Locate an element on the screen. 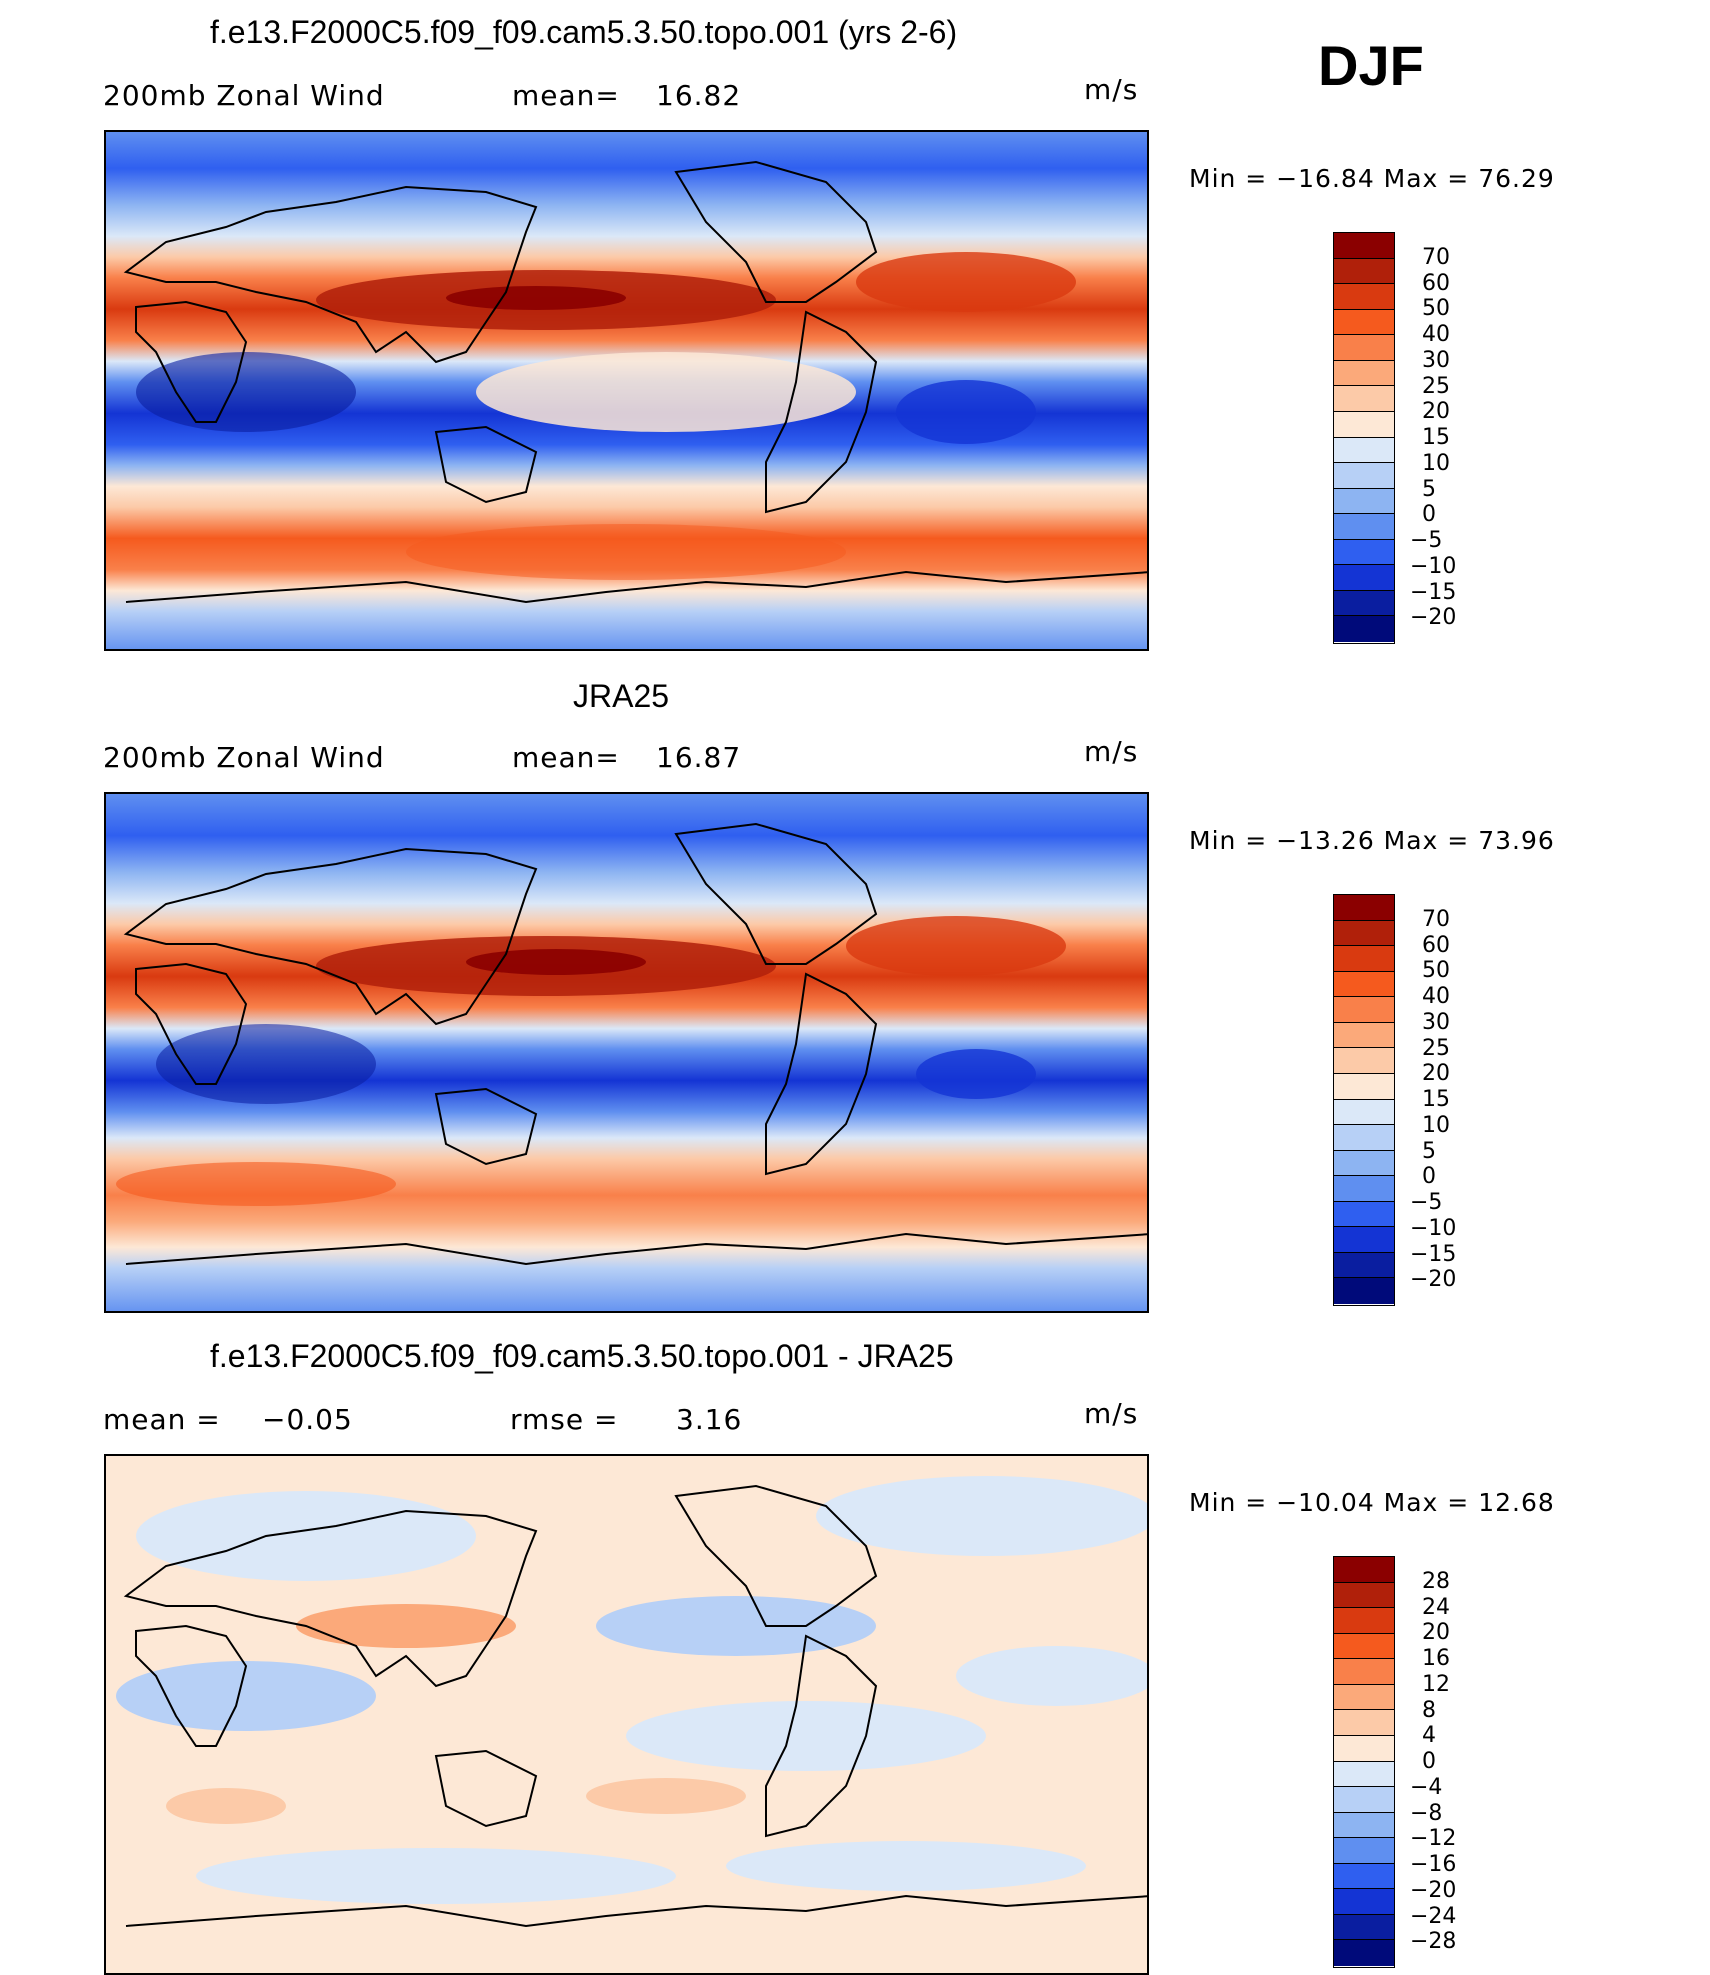 The image size is (1710, 1975). colorbar-tick-label: −15 is located at coordinates (1433, 1254).